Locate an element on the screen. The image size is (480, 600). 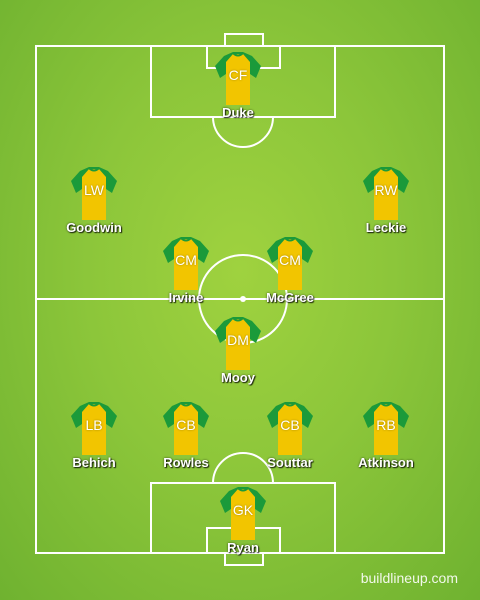
top-goal is located at coordinates (244, 40).